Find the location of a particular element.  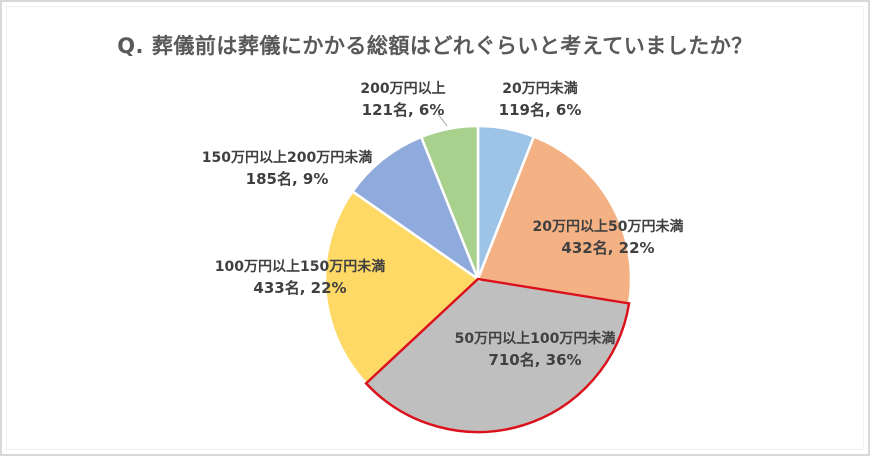

slice-label-category: 150万円以上200万円未満 is located at coordinates (287, 158).